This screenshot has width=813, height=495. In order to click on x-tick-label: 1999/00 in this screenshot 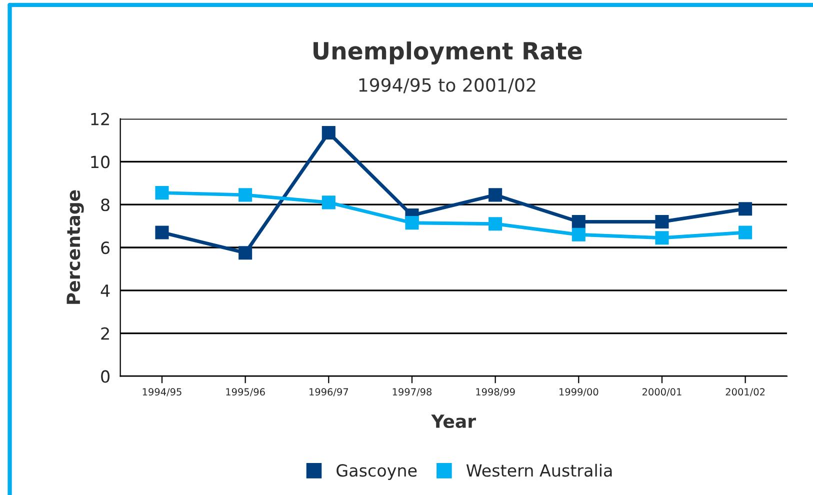, I will do `click(579, 392)`.